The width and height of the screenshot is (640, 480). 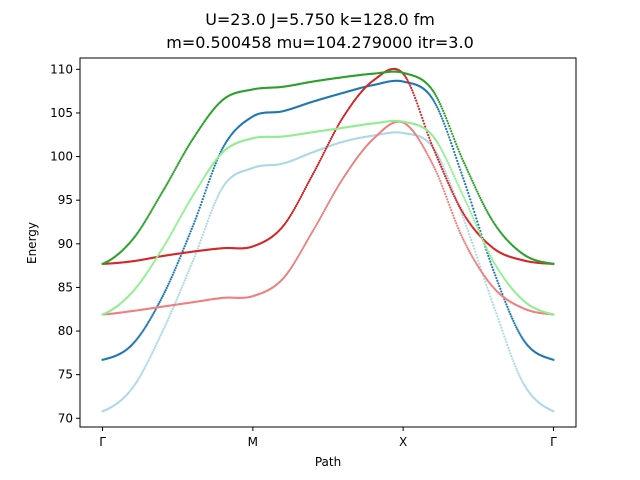 I want to click on y-tick-label: 95, so click(x=65, y=200).